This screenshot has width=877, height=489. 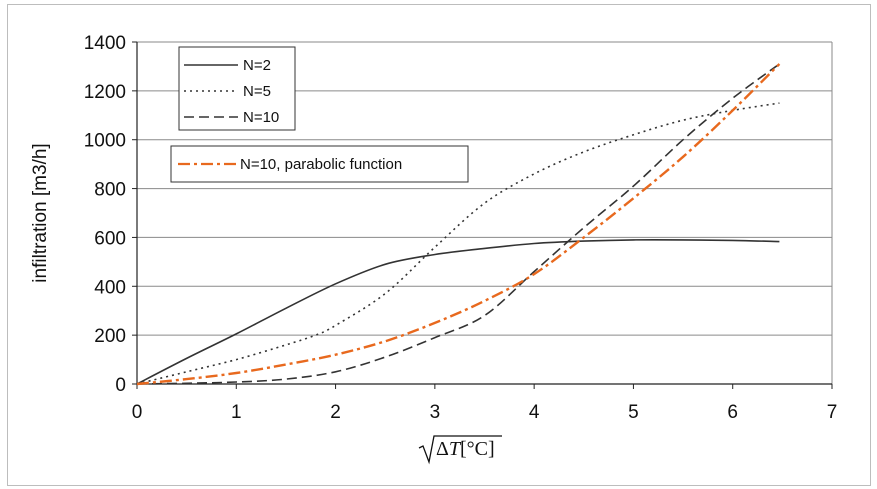 I want to click on y-tick-label-6: 1200, so click(x=105, y=92).